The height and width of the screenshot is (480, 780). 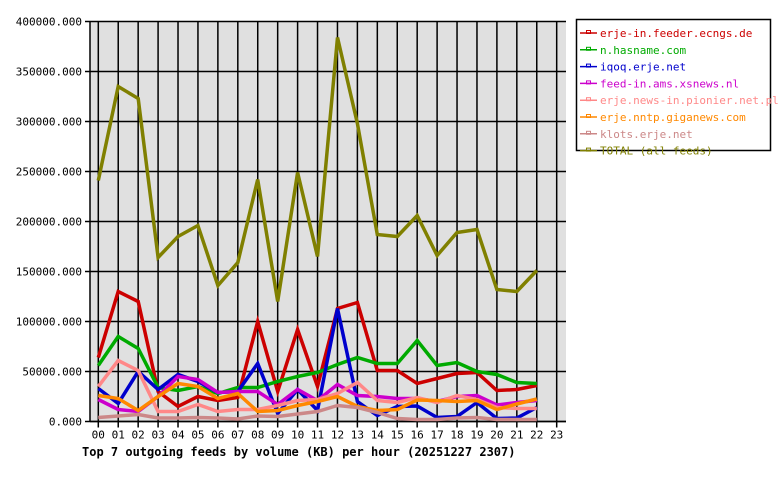 What do you see at coordinates (318, 397) in the screenshot?
I see `series-line-erje-nntp-giganews-com` at bounding box center [318, 397].